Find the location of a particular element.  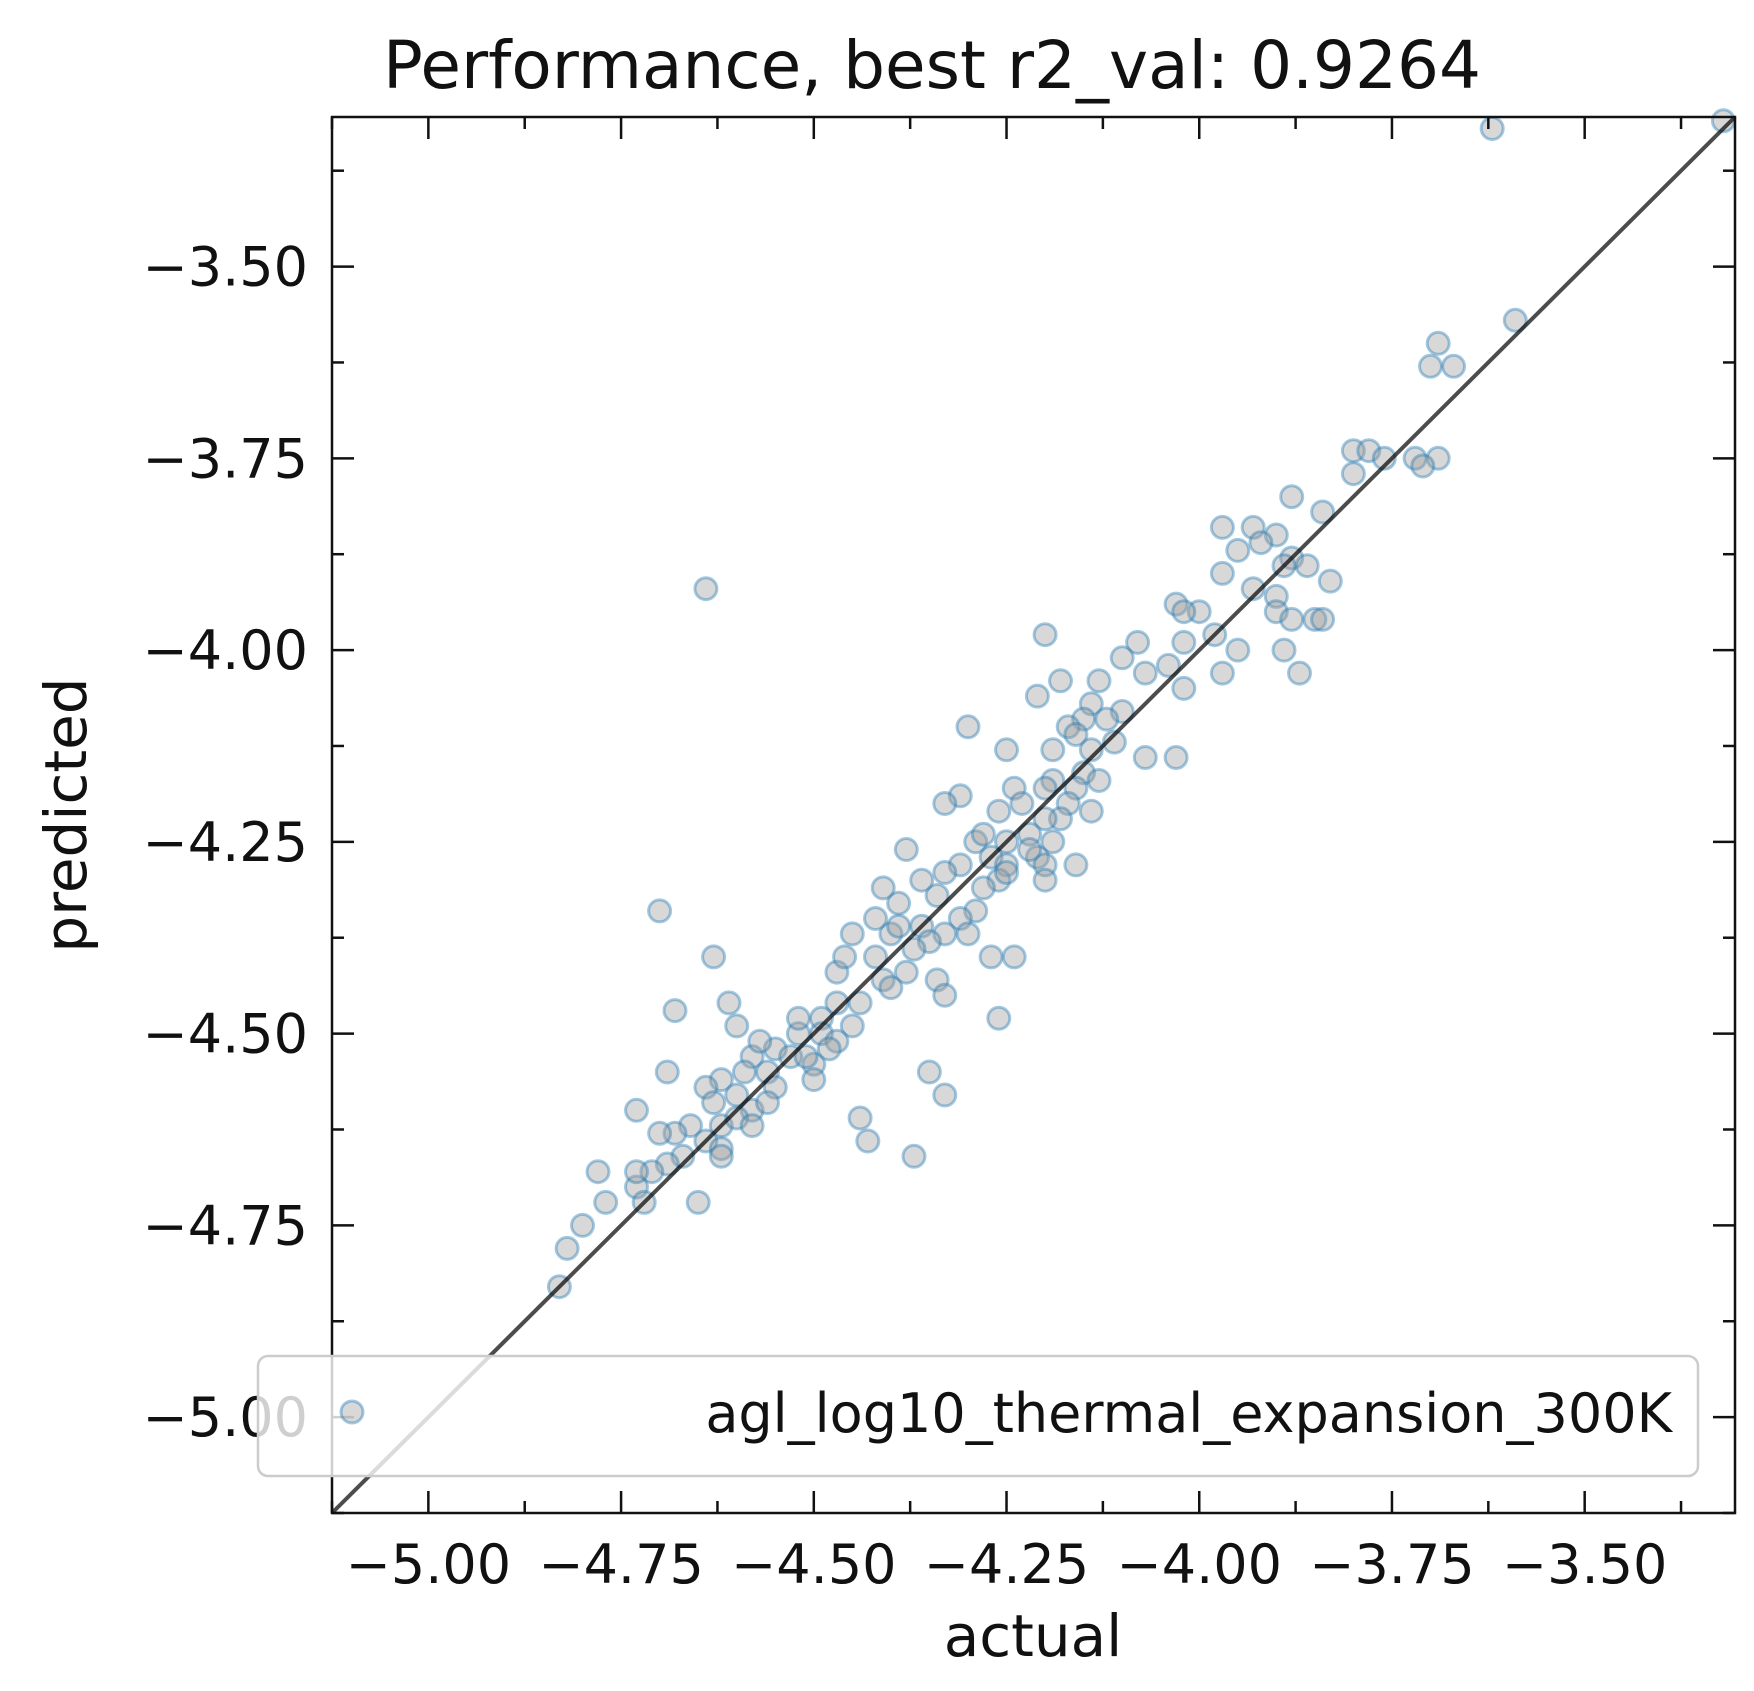

legend-box is located at coordinates (978, 1416).